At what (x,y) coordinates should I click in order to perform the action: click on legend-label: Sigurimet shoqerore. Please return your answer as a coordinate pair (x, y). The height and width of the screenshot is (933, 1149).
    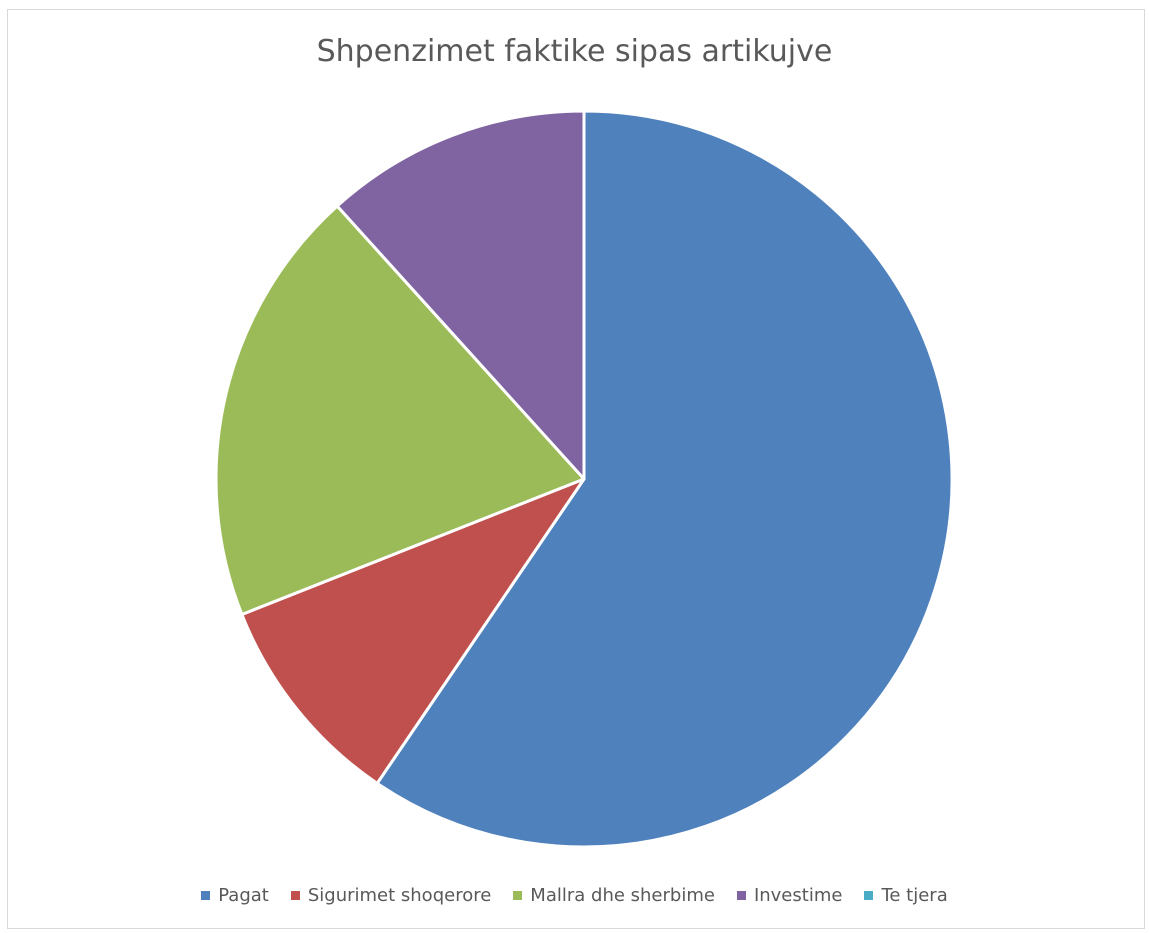
    Looking at the image, I should click on (399, 895).